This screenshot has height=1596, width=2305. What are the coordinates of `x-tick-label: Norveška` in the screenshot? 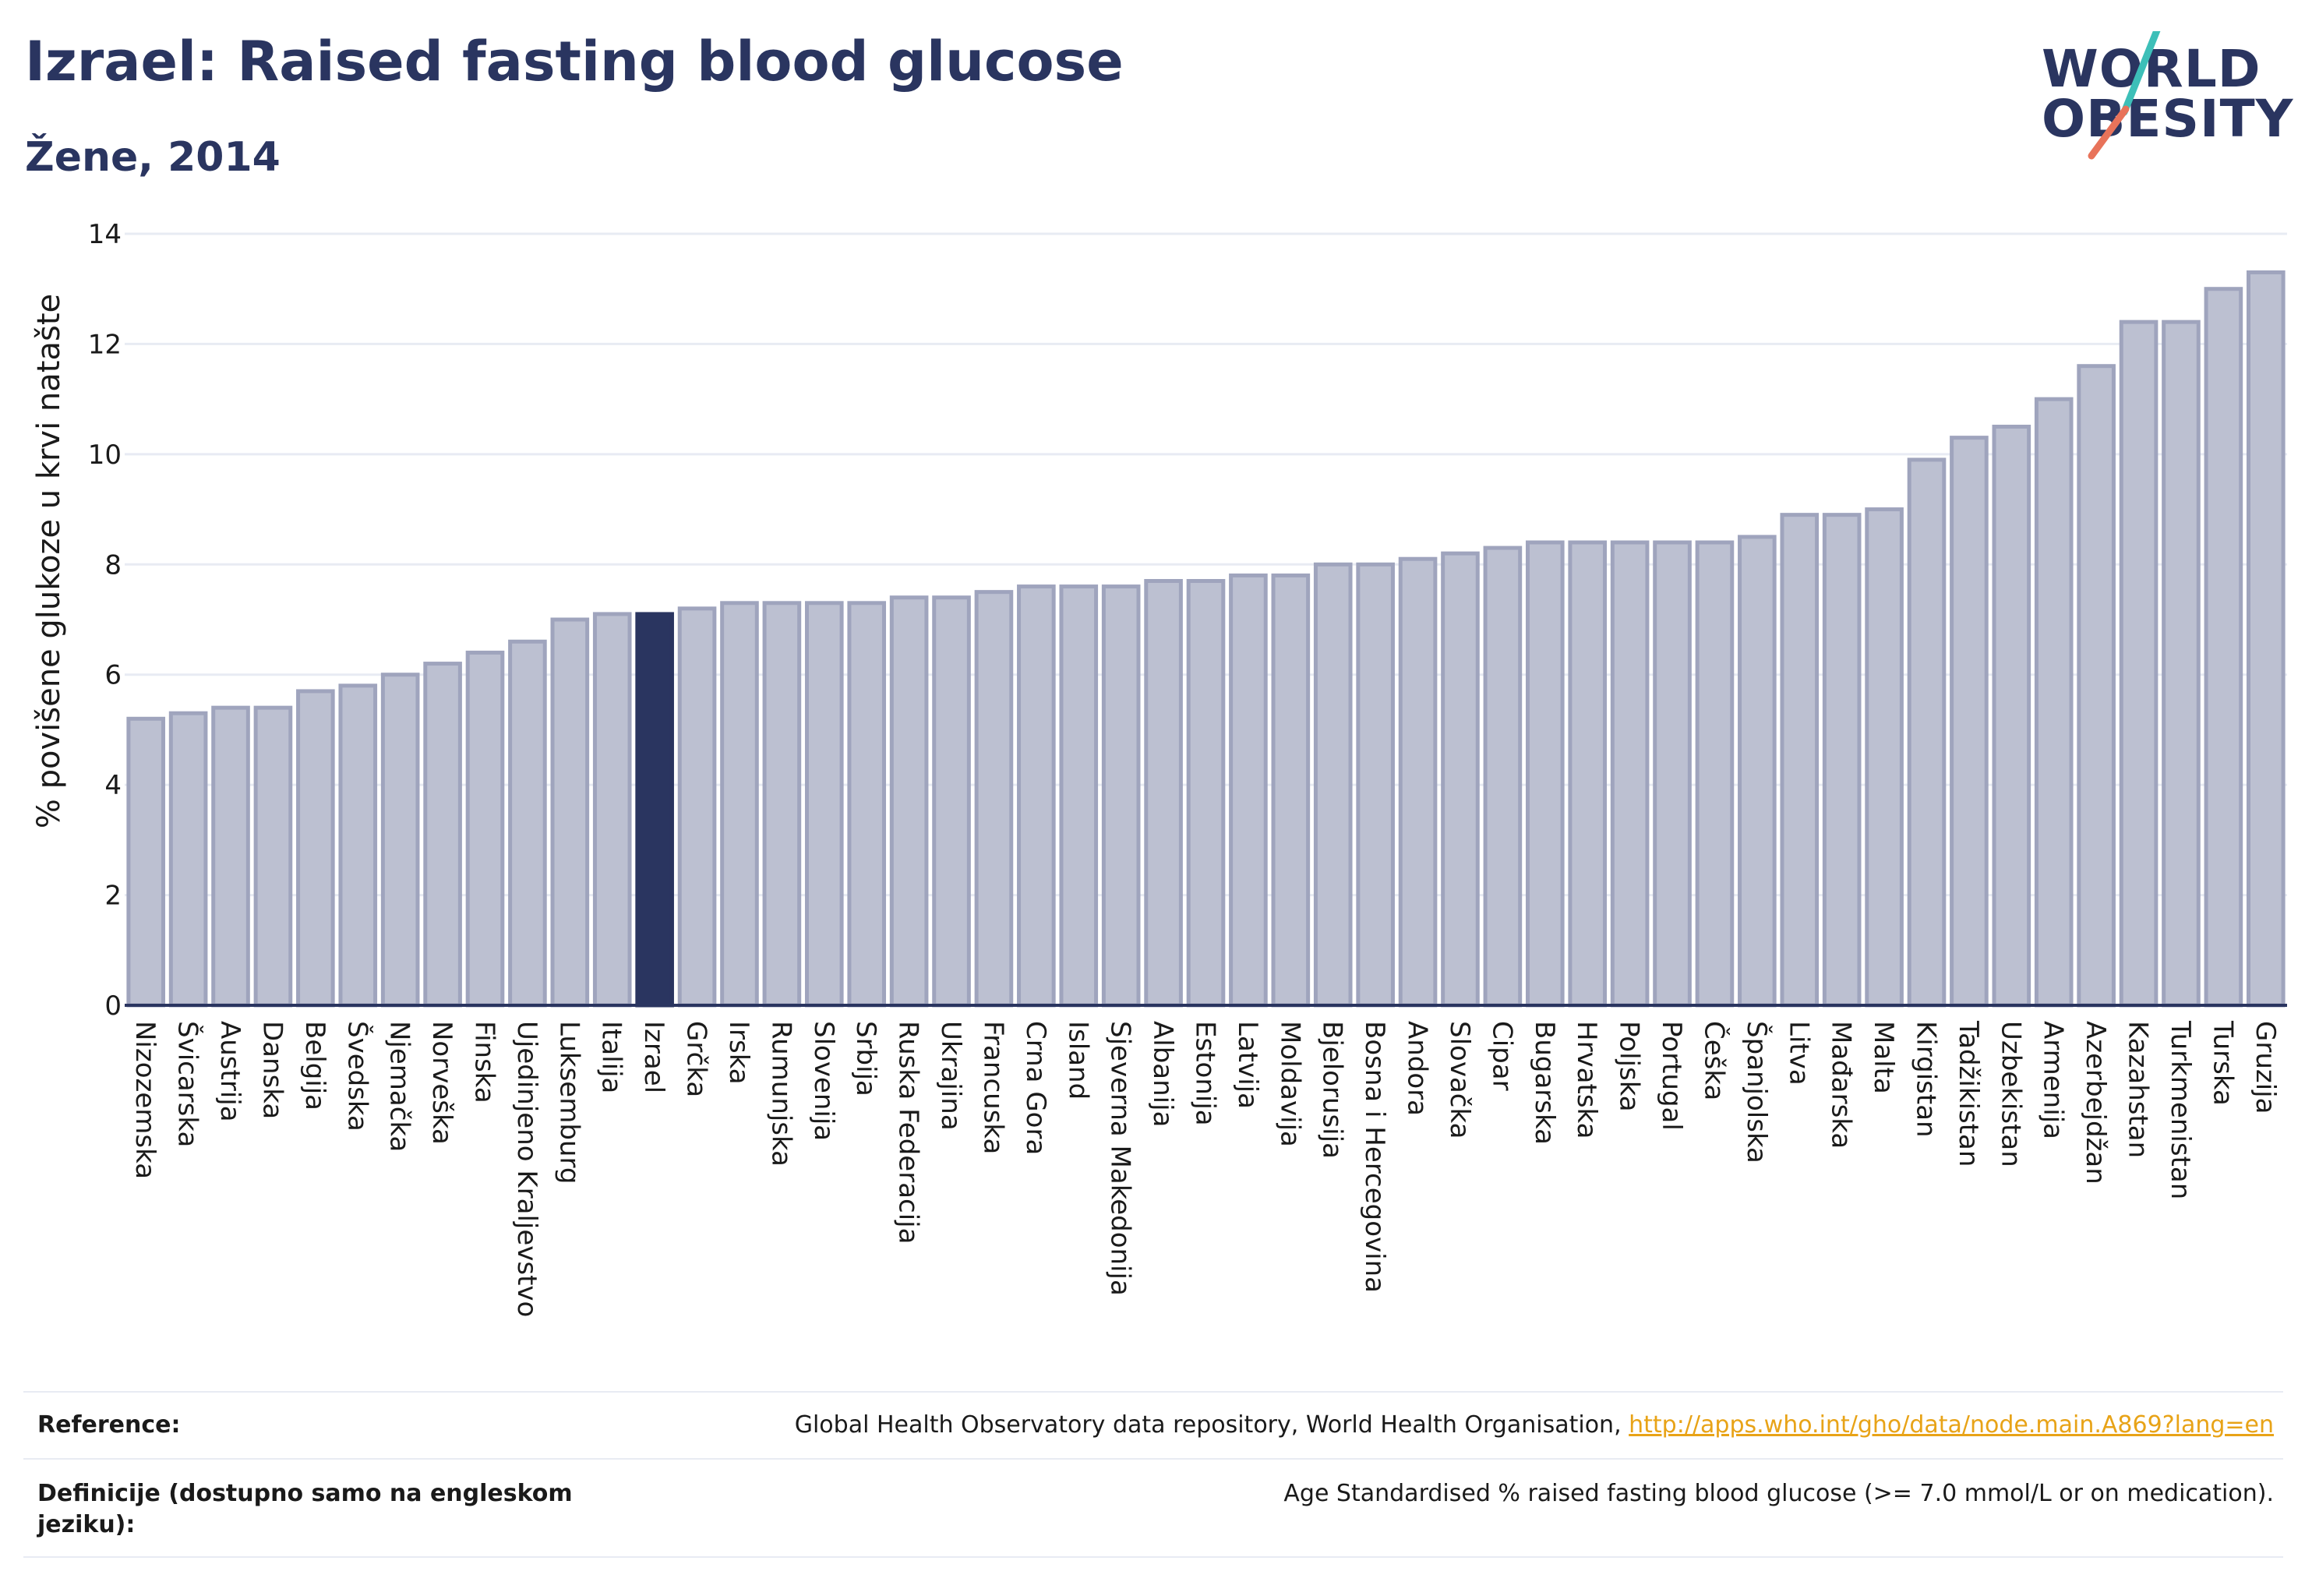 It's located at (441, 1083).